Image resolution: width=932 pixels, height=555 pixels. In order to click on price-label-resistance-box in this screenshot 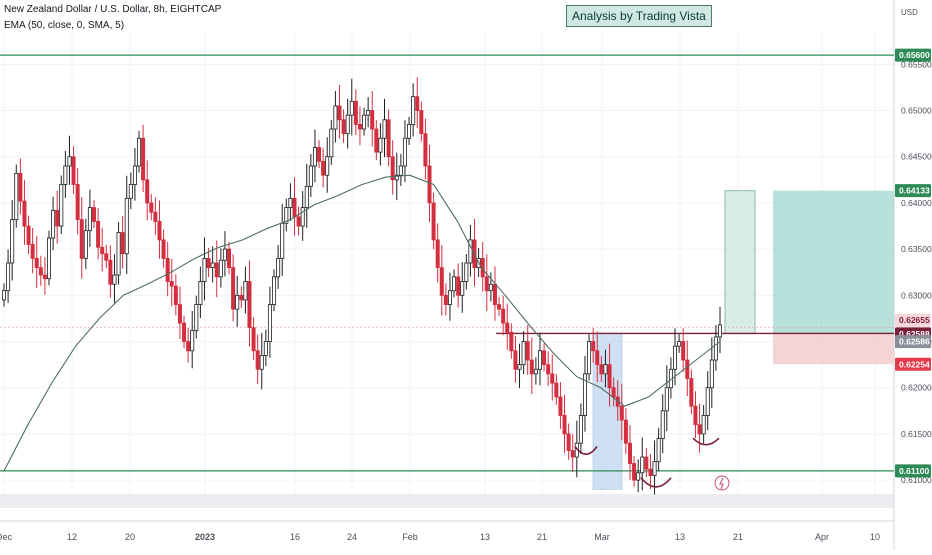, I will do `click(913, 55)`.